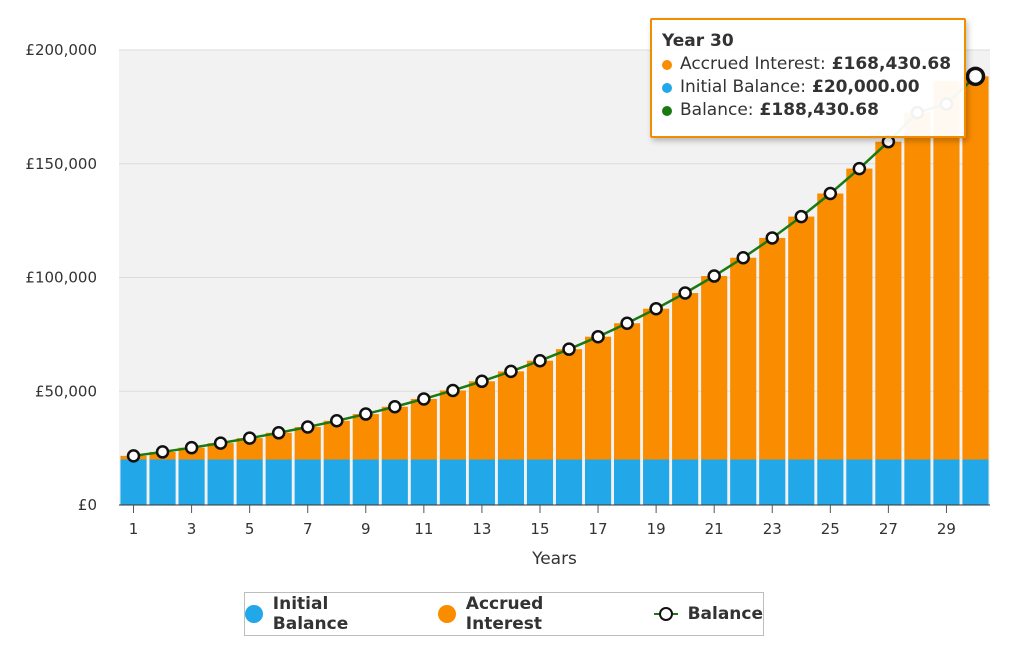 Image resolution: width=1014 pixels, height=647 pixels. What do you see at coordinates (66, 391) in the screenshot?
I see `y-tick-label: £50,000` at bounding box center [66, 391].